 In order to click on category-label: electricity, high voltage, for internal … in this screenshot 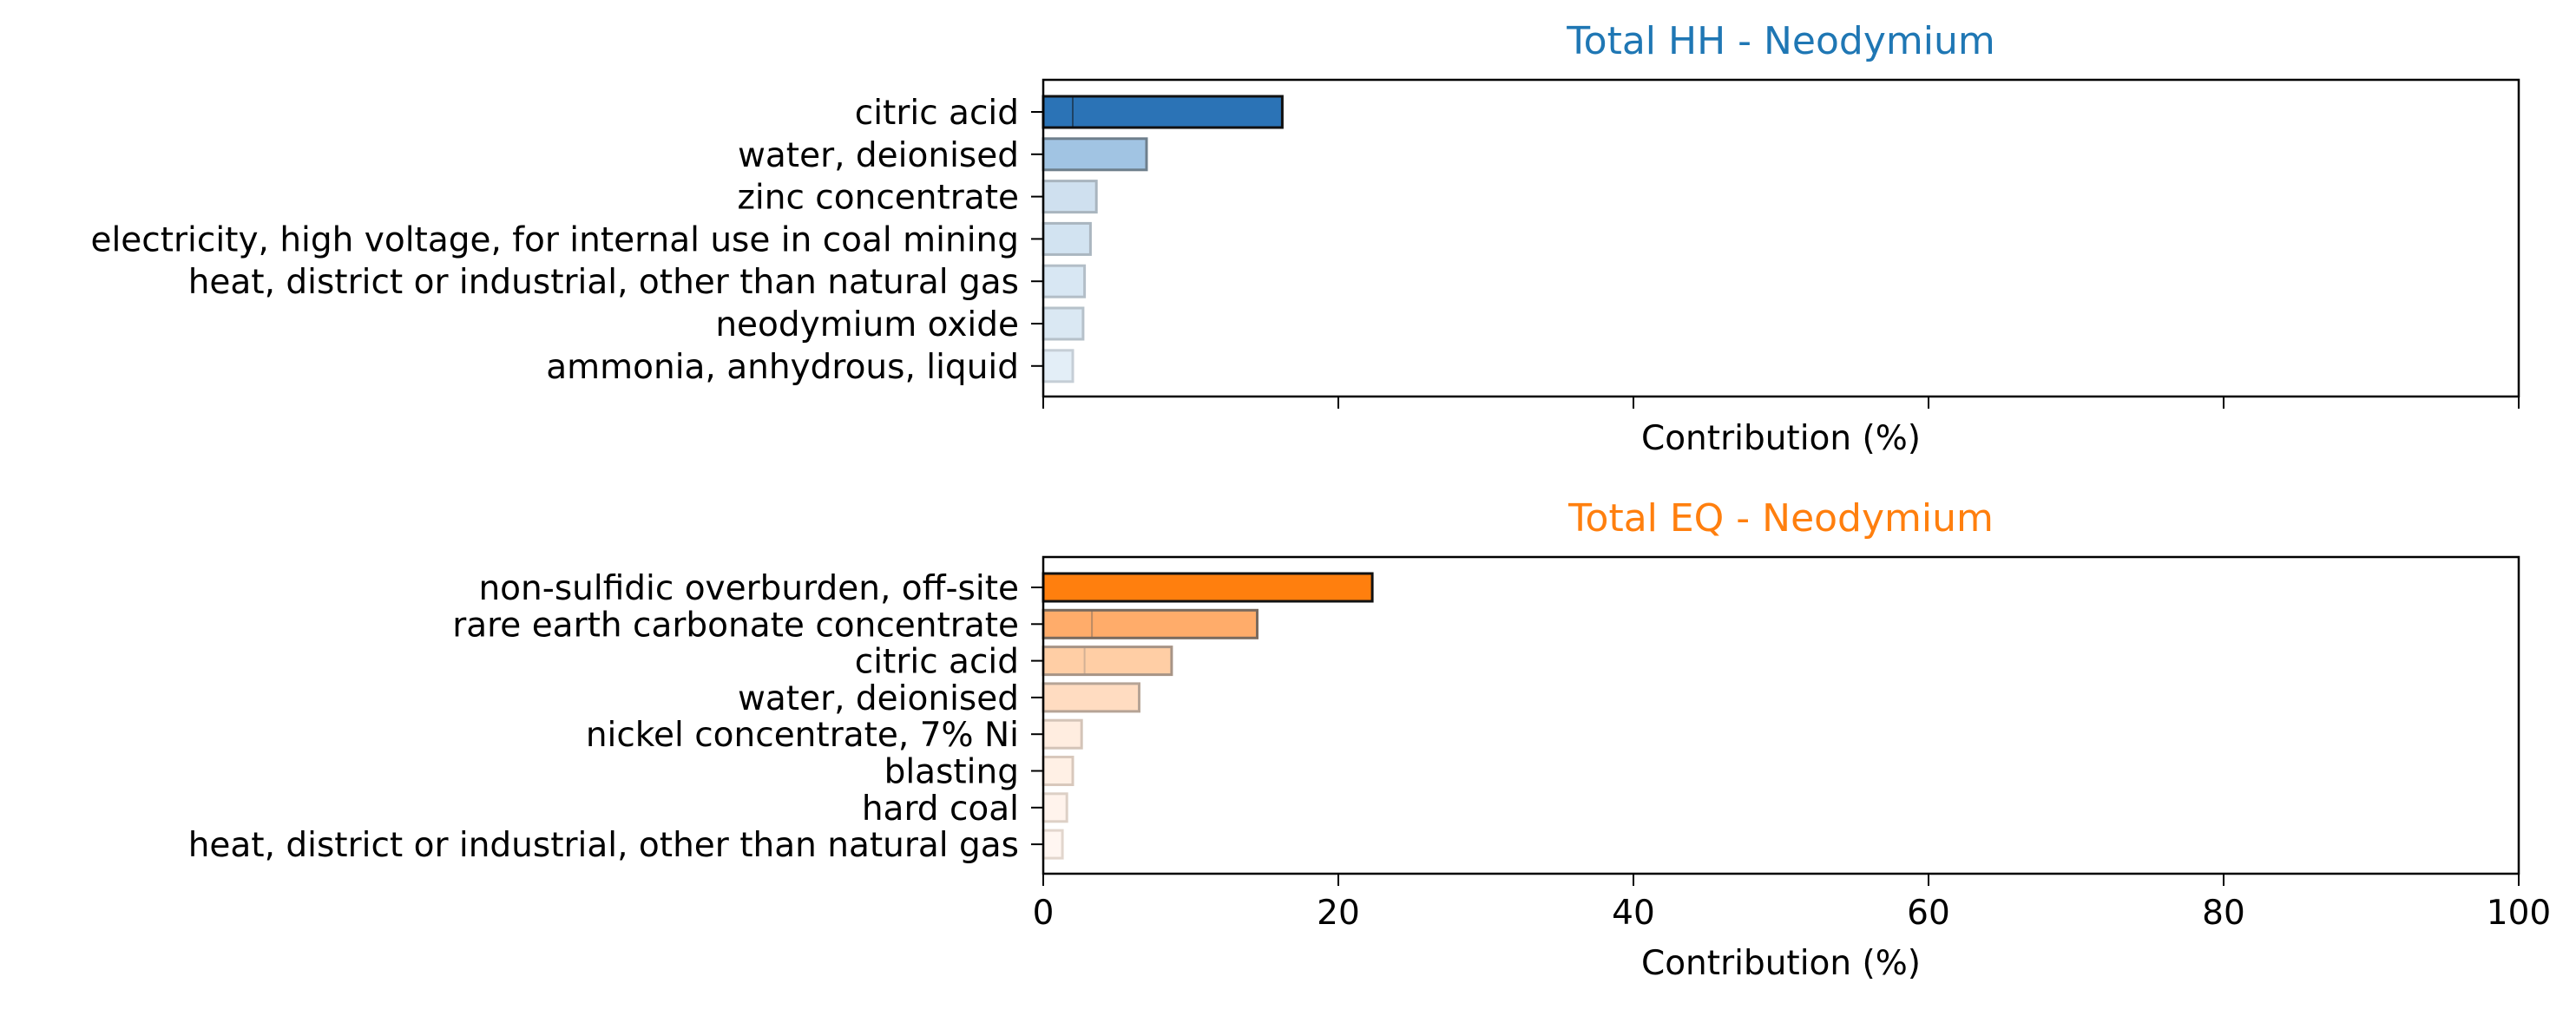, I will do `click(555, 239)`.